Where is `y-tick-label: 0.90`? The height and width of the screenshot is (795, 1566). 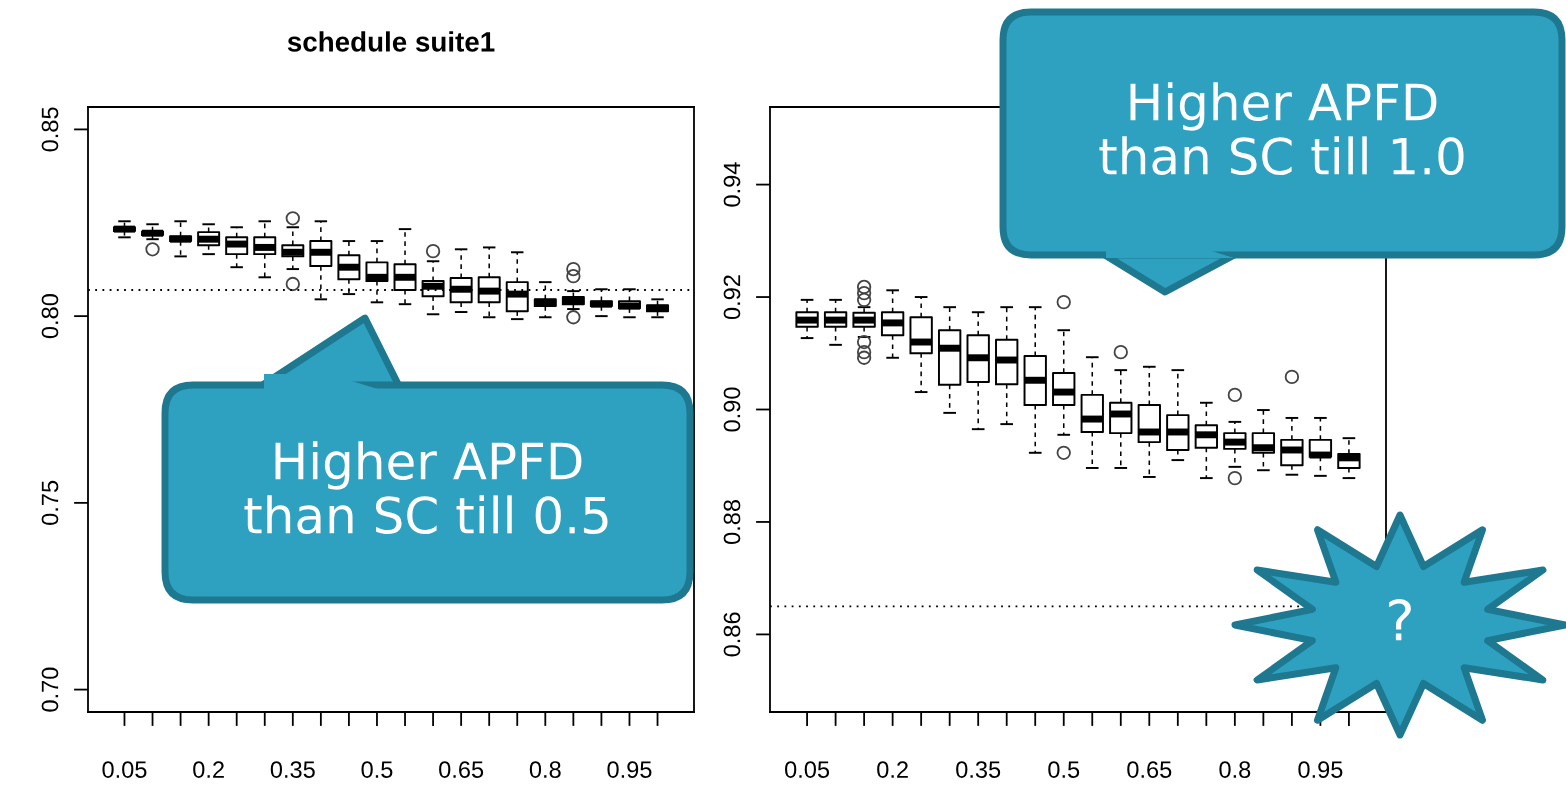 y-tick-label: 0.90 is located at coordinates (732, 409).